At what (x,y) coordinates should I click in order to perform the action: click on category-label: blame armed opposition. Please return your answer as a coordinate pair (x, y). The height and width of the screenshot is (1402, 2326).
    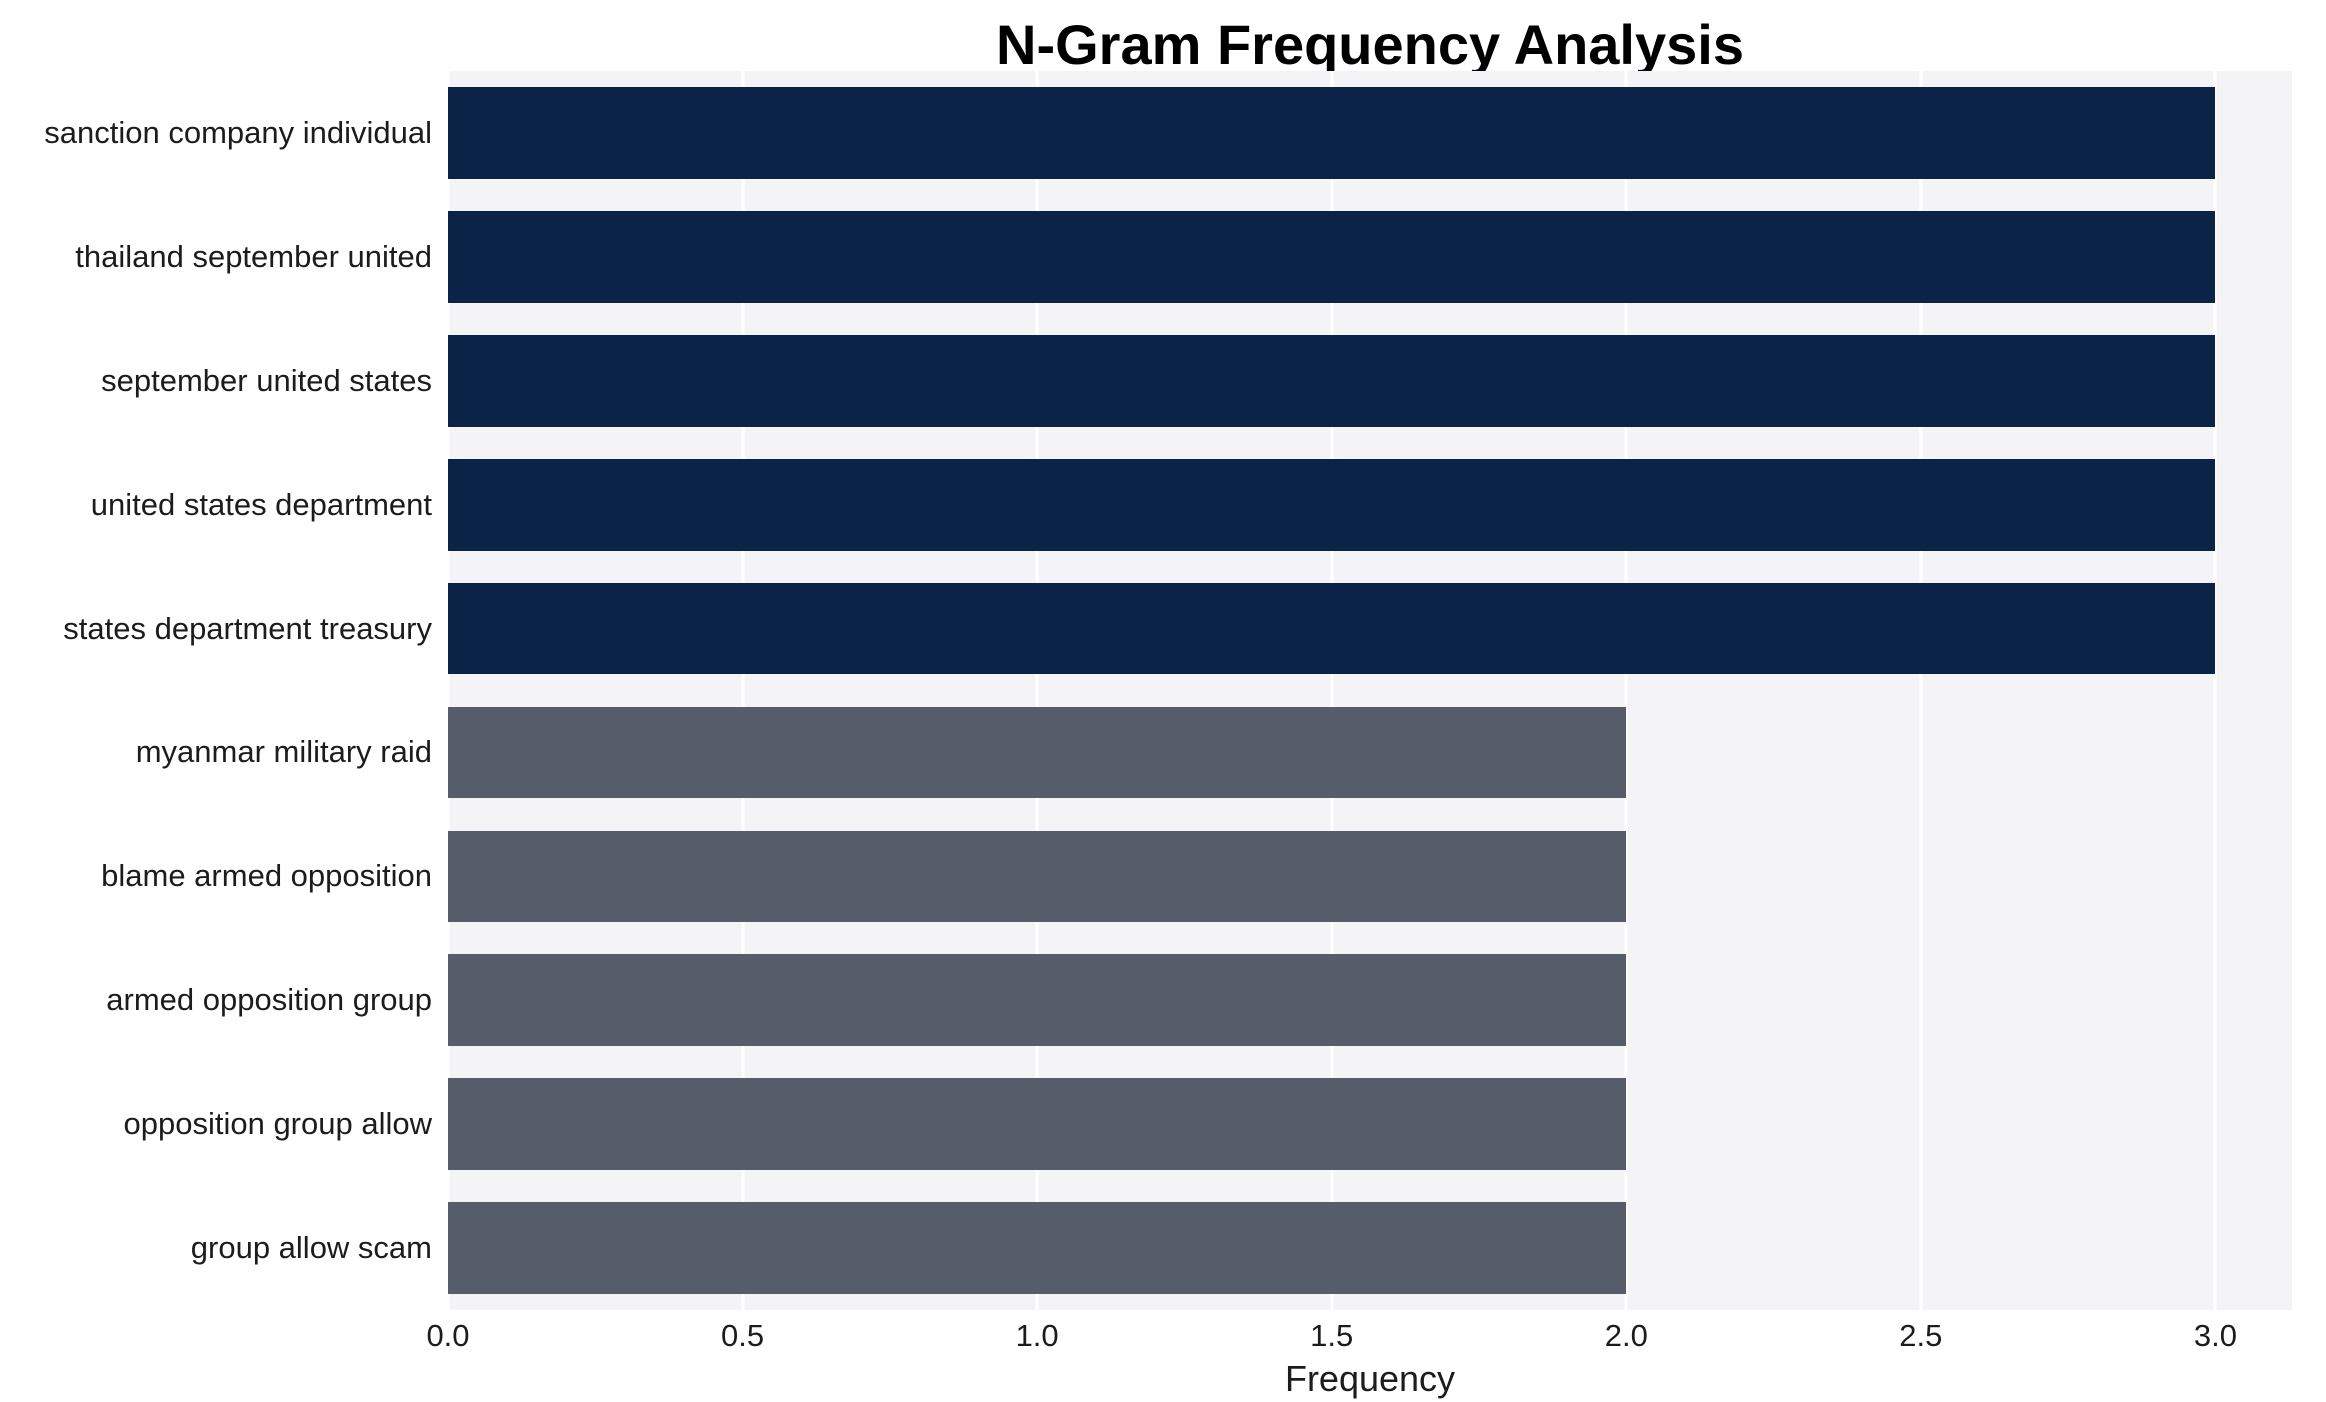
    Looking at the image, I should click on (266, 876).